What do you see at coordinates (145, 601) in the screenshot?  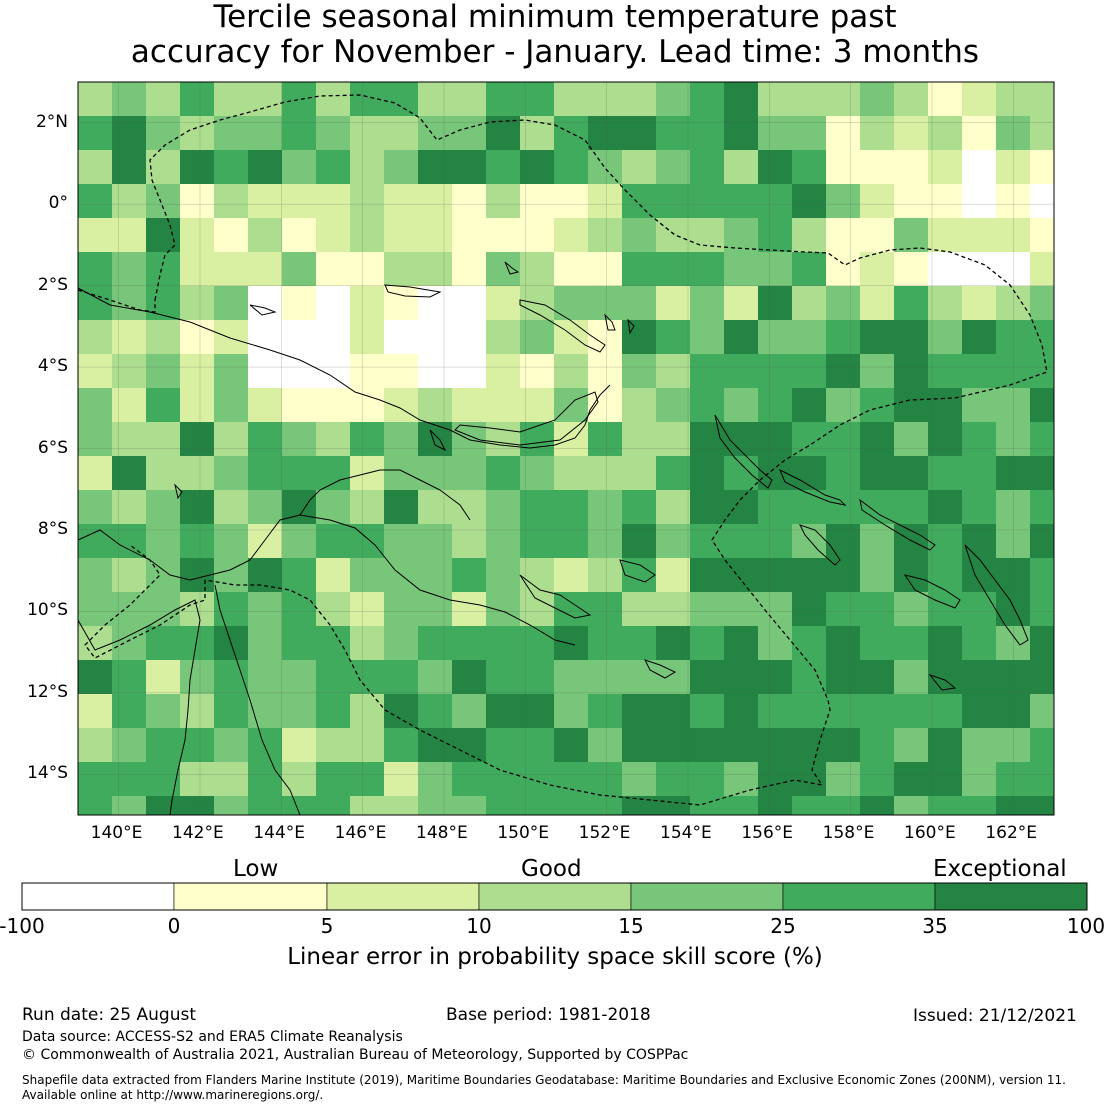 I see `eez-boundary-path` at bounding box center [145, 601].